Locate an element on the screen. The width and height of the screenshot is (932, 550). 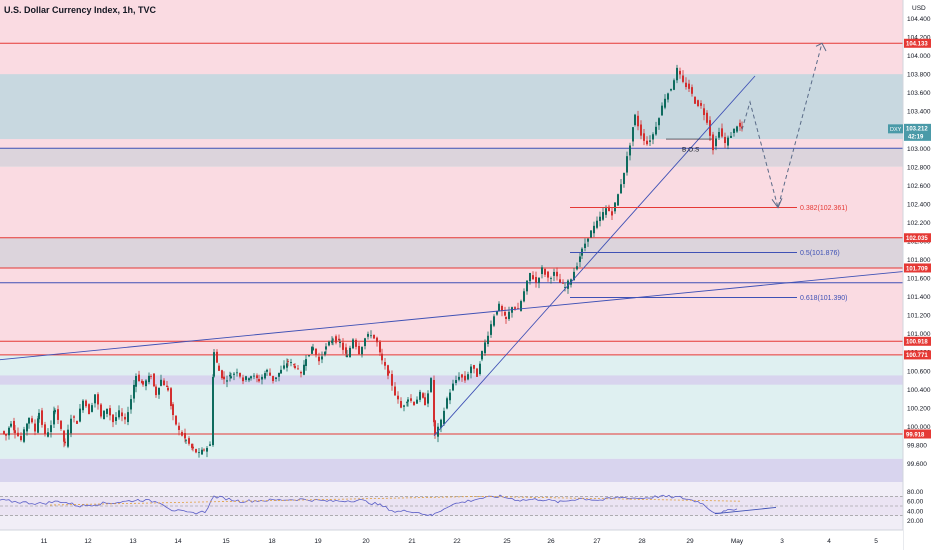
rsi-tick-0: 80.00 is located at coordinates (915, 492).